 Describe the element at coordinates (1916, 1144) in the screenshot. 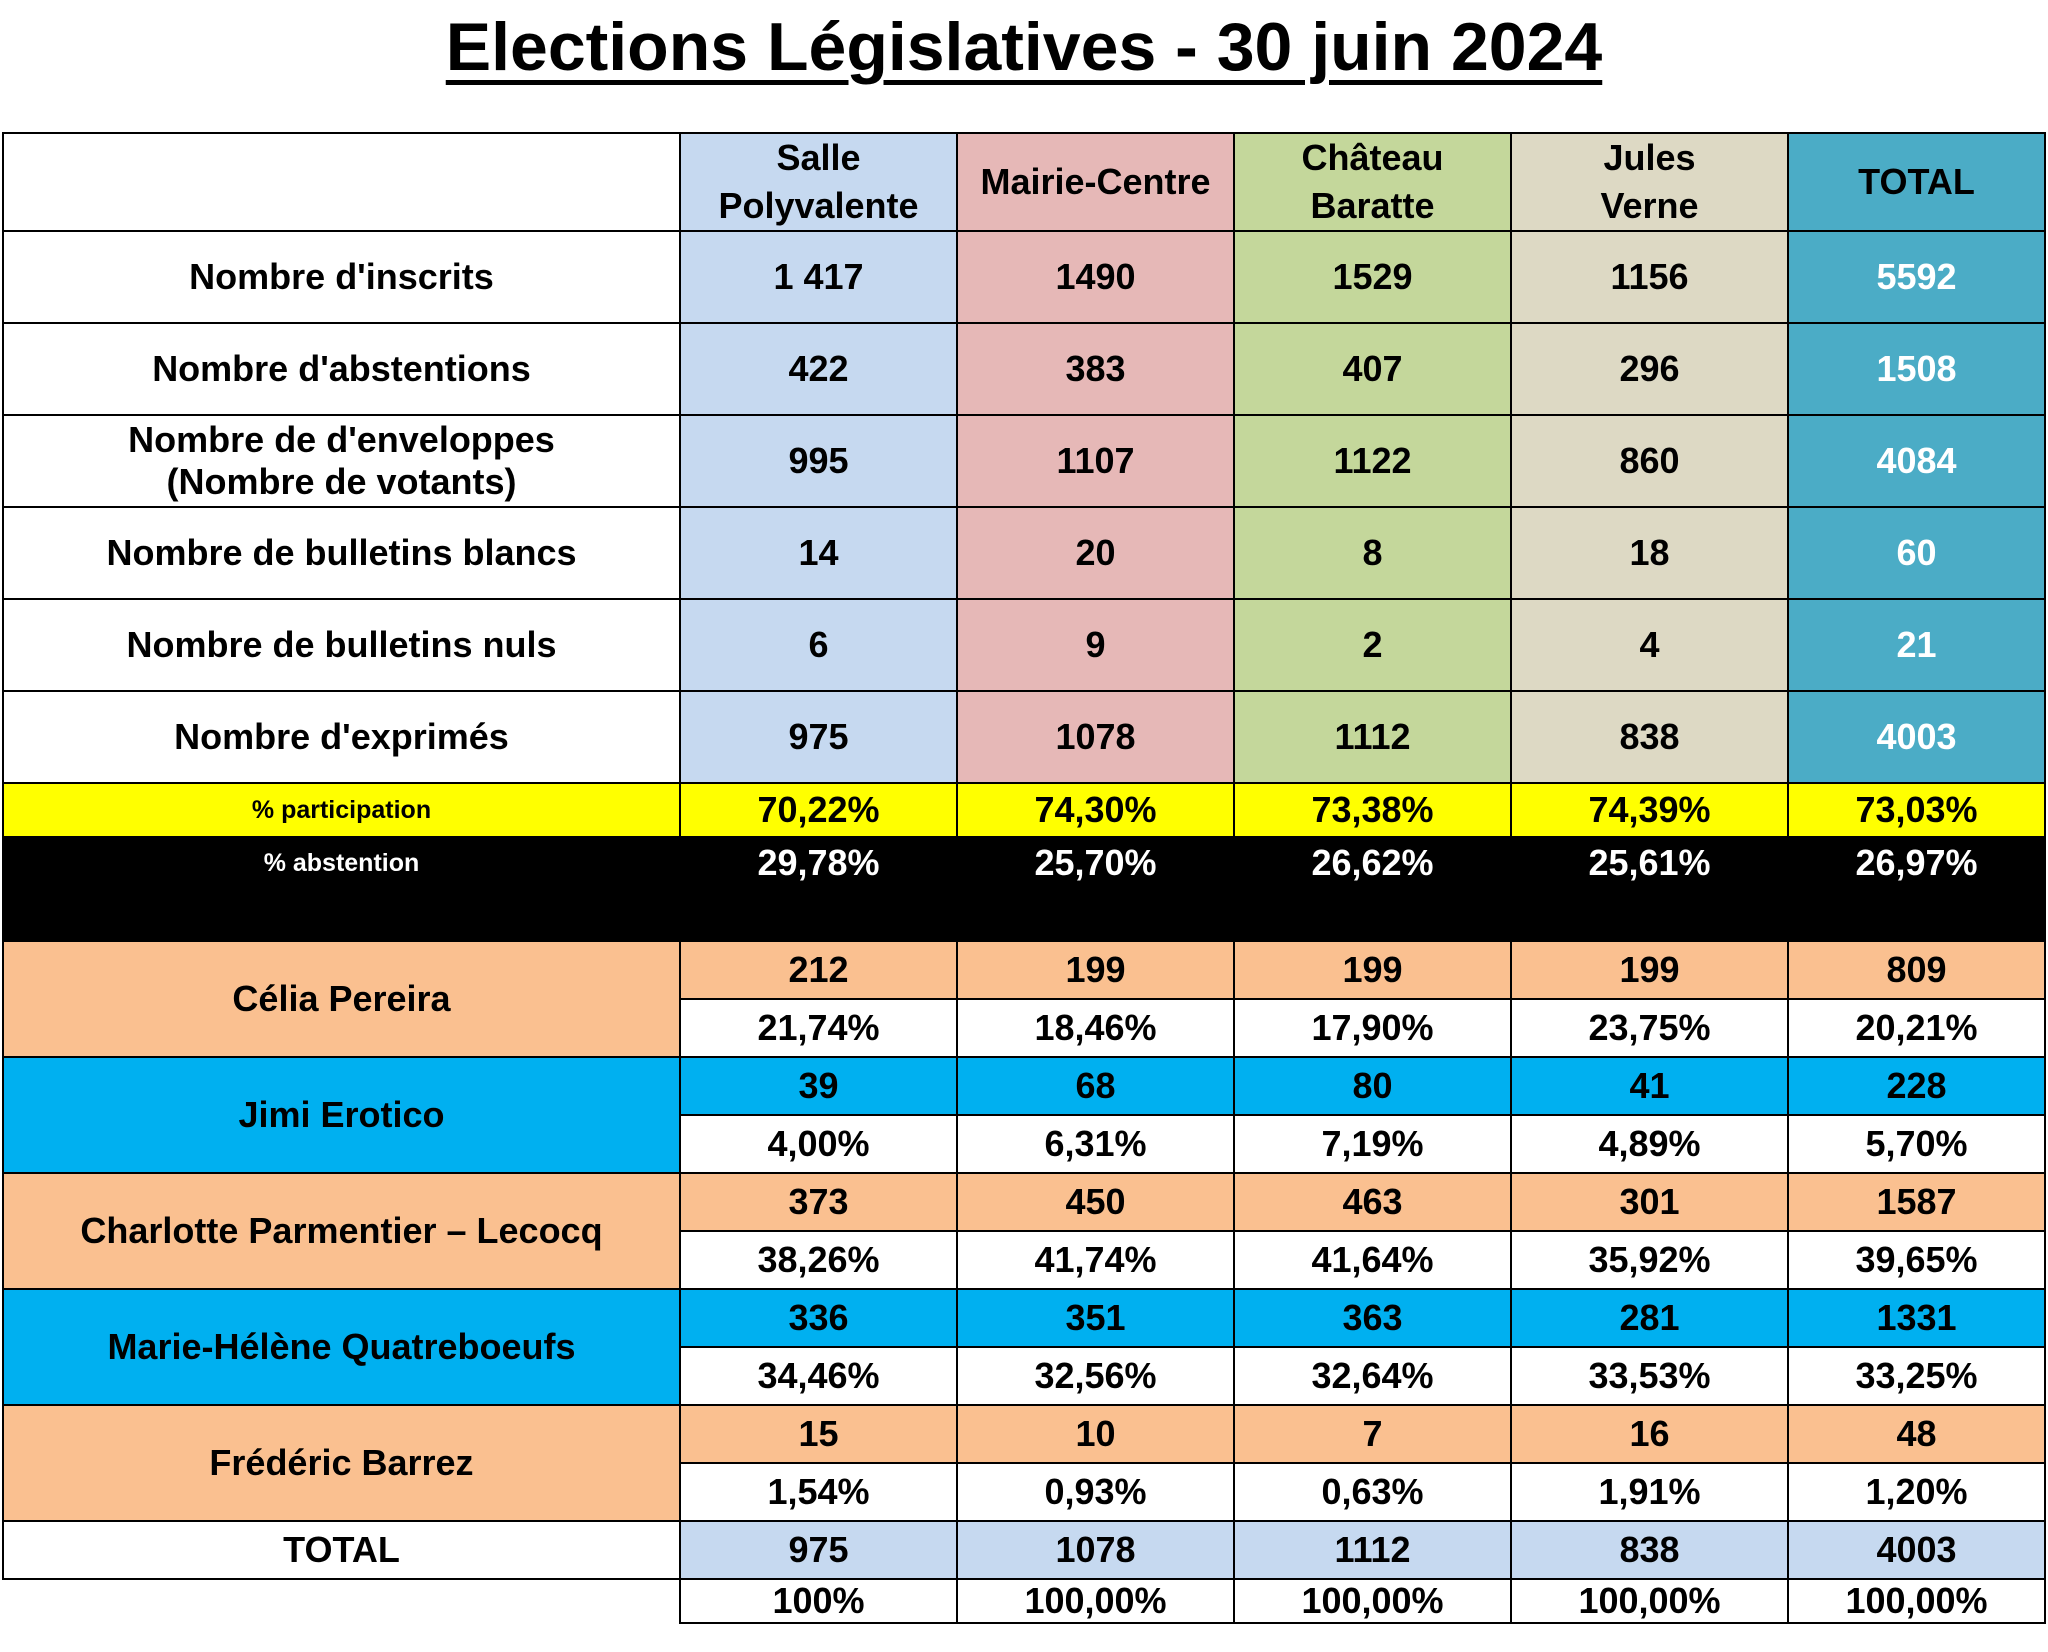

I see `candidate-percent-total: 5,70%` at that location.